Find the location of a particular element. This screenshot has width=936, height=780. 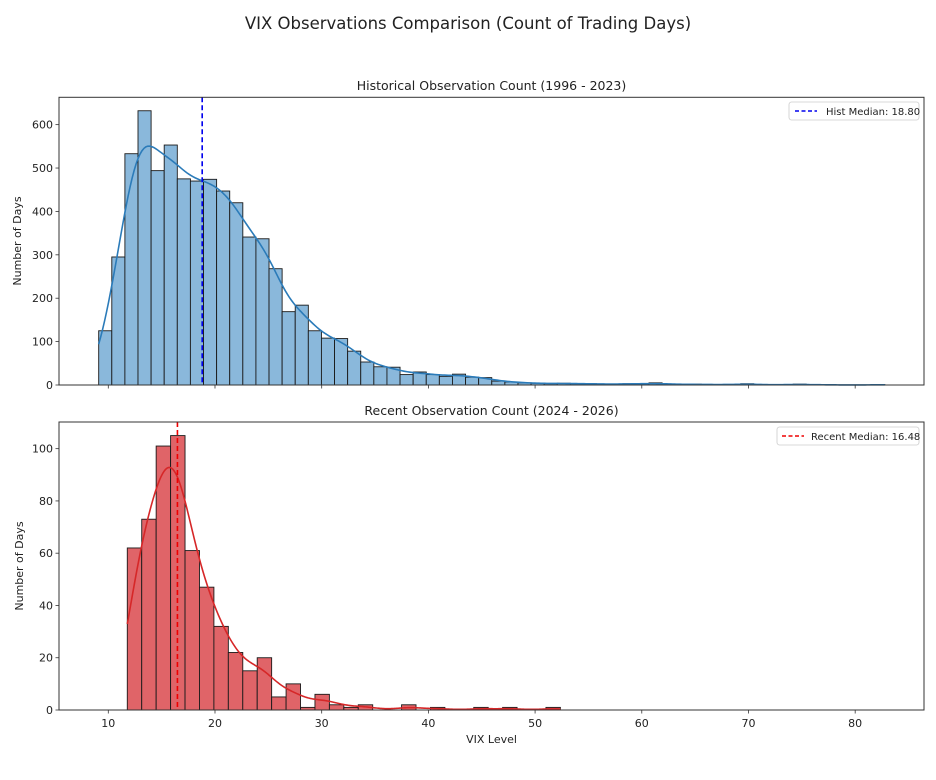

historical-legend: Hist Median: 18.80 is located at coordinates (854, 111).